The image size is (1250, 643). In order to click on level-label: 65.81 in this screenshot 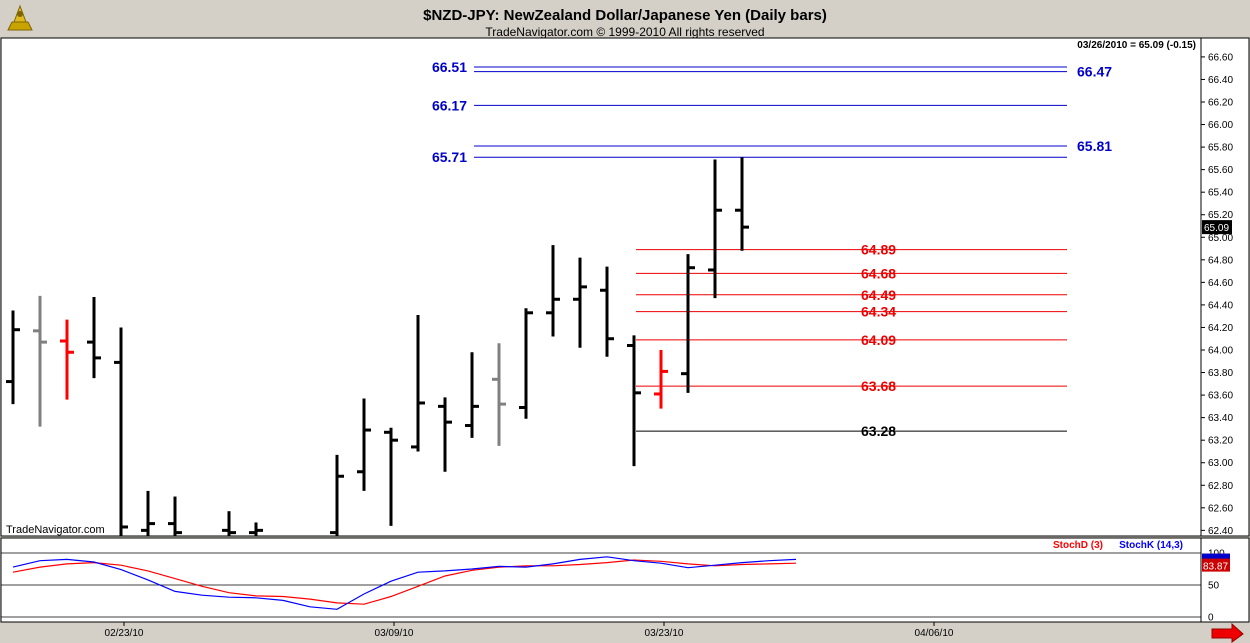, I will do `click(1094, 146)`.